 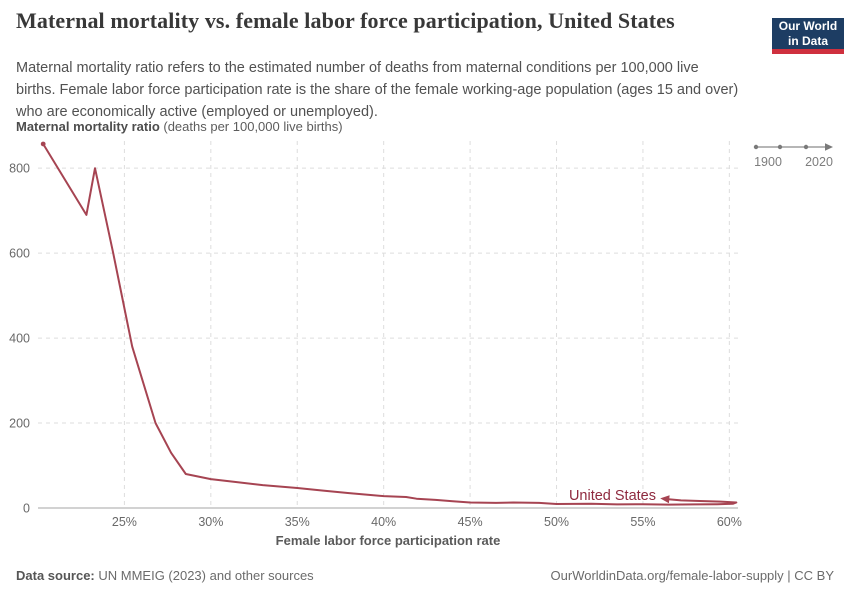 What do you see at coordinates (210, 522) in the screenshot?
I see `x-tick-label: 30%` at bounding box center [210, 522].